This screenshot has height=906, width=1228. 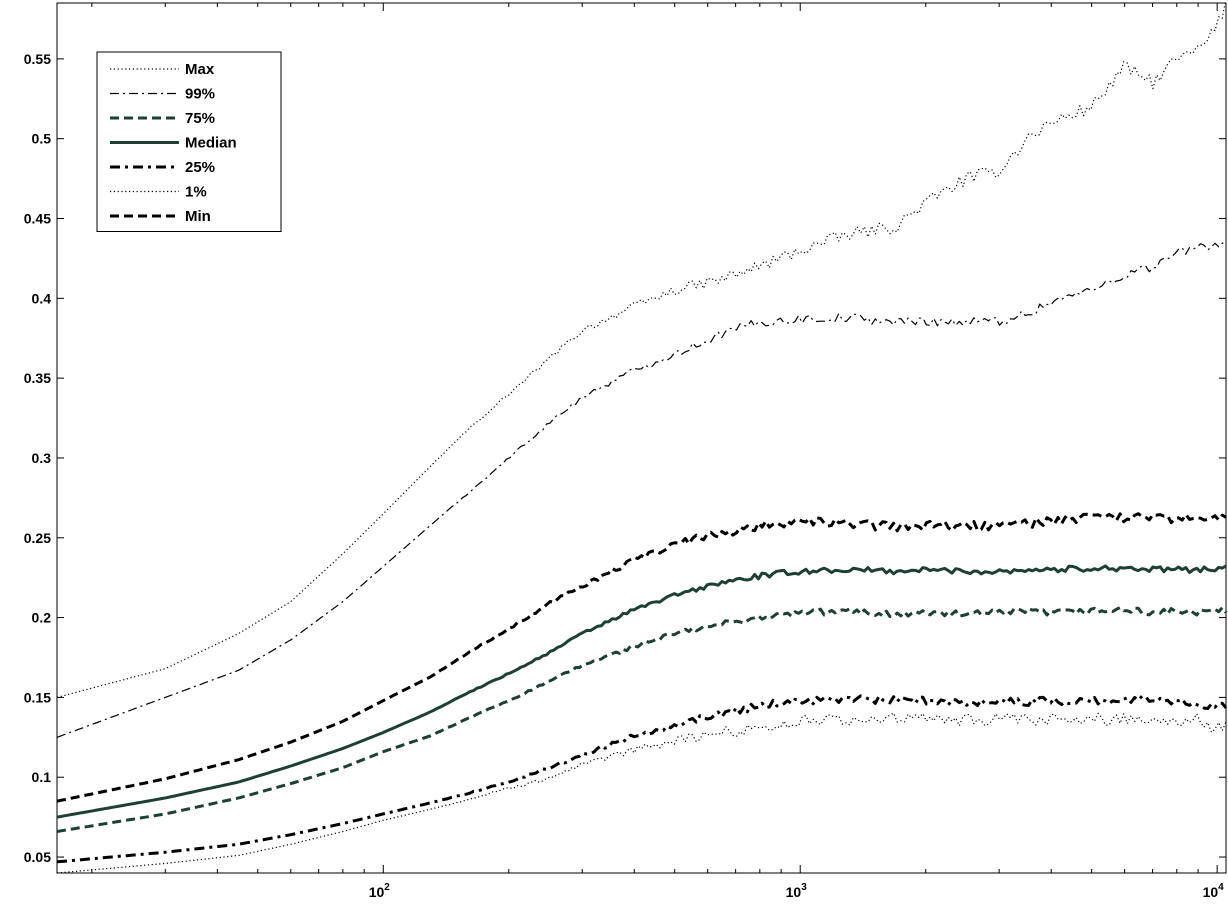 What do you see at coordinates (200, 167) in the screenshot?
I see `legend-label: 25%` at bounding box center [200, 167].